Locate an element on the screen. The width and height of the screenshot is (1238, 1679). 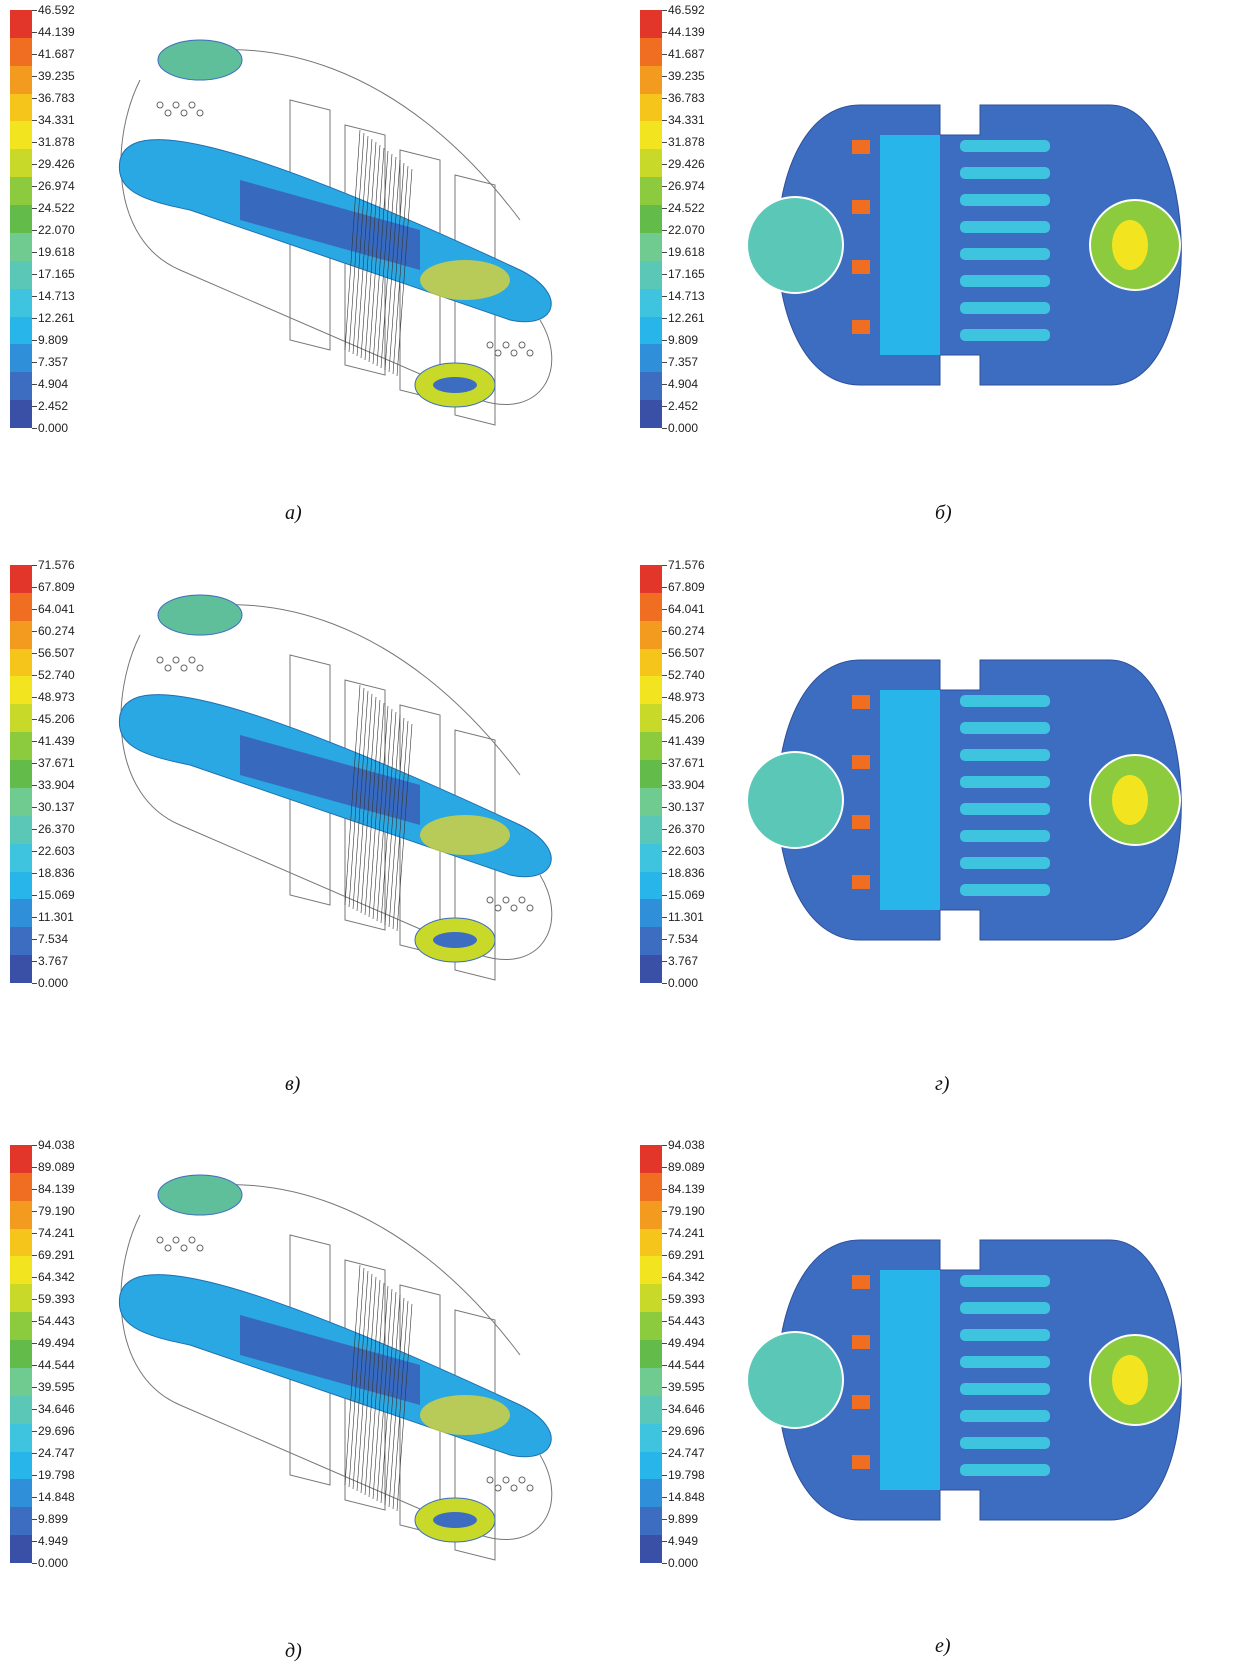
legend-label: 18.836 is located at coordinates (686, 873).